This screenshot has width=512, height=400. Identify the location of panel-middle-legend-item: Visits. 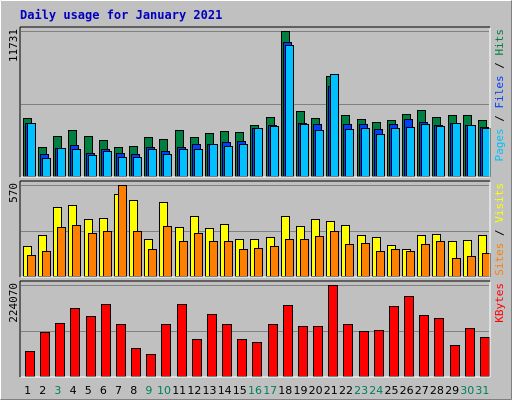
(499, 203).